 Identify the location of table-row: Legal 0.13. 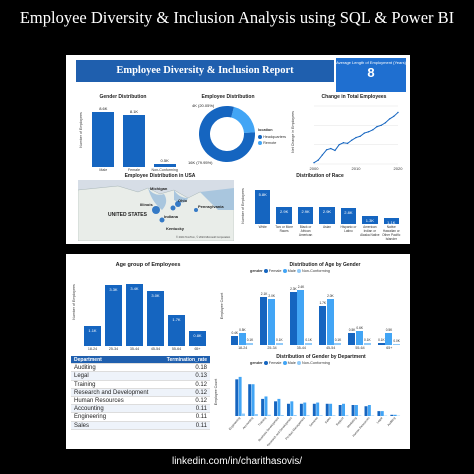
(140, 376).